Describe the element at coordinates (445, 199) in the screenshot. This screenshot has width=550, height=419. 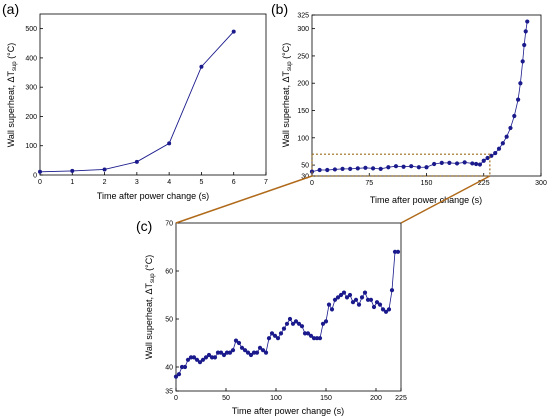
I see `zoom-connector-right` at that location.